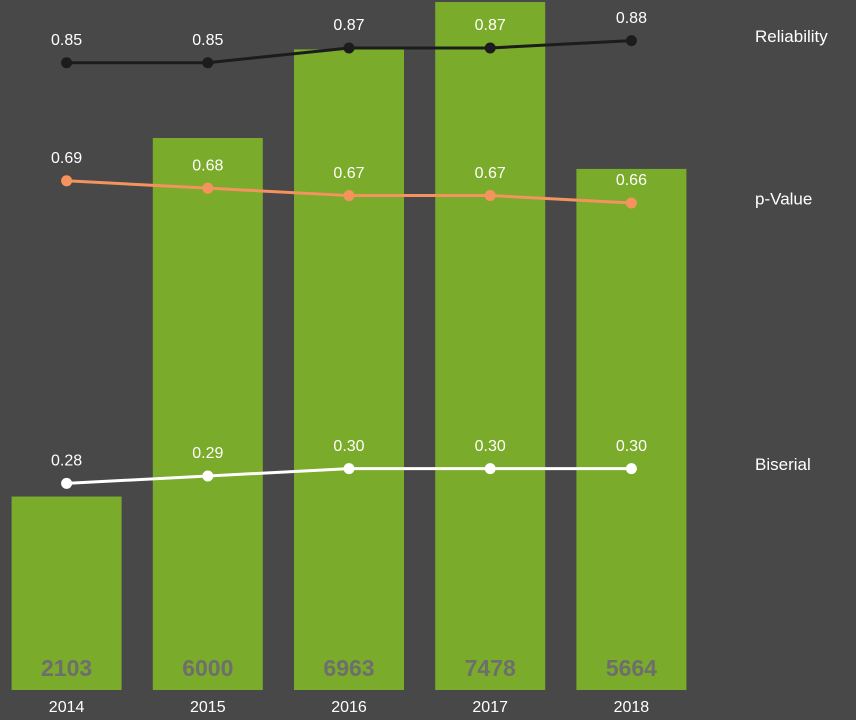 This screenshot has height=720, width=856. What do you see at coordinates (791, 36) in the screenshot?
I see `legend-label: Reliability` at bounding box center [791, 36].